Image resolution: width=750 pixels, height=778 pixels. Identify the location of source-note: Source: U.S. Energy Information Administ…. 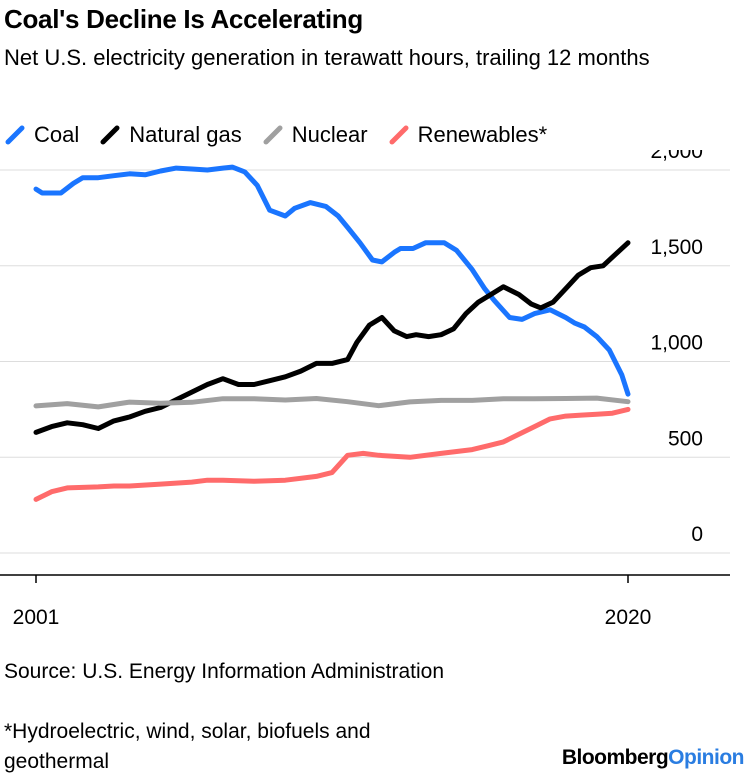
(224, 671).